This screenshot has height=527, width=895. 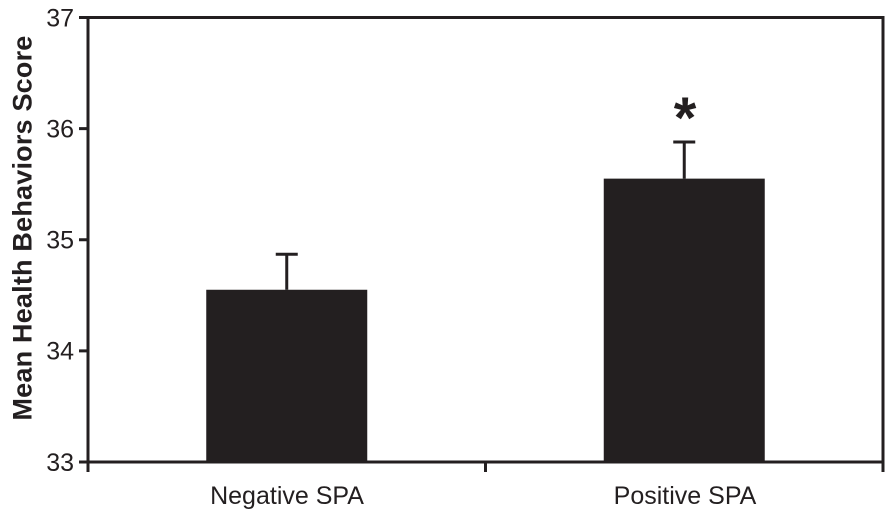 What do you see at coordinates (60, 129) in the screenshot?
I see `y-tick-label: 36` at bounding box center [60, 129].